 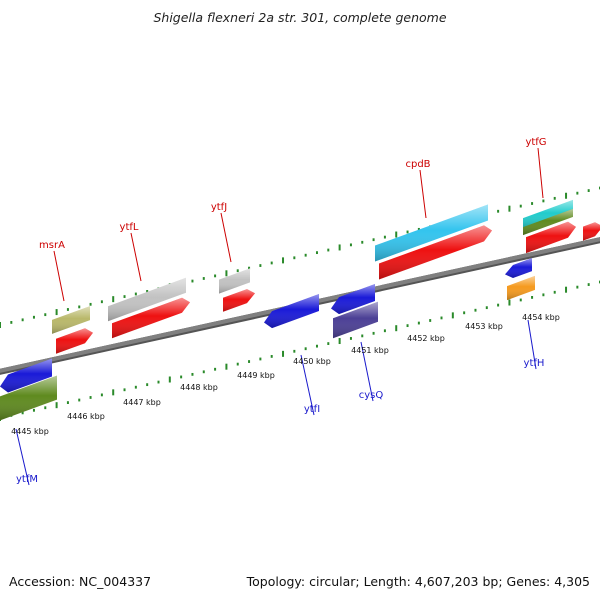 I want to click on scale-label: 4447 kbp, so click(x=142, y=402).